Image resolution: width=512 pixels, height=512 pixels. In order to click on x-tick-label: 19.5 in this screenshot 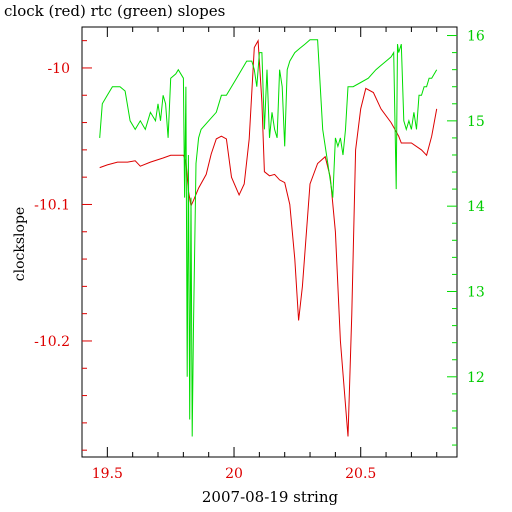, I will do `click(107, 474)`.